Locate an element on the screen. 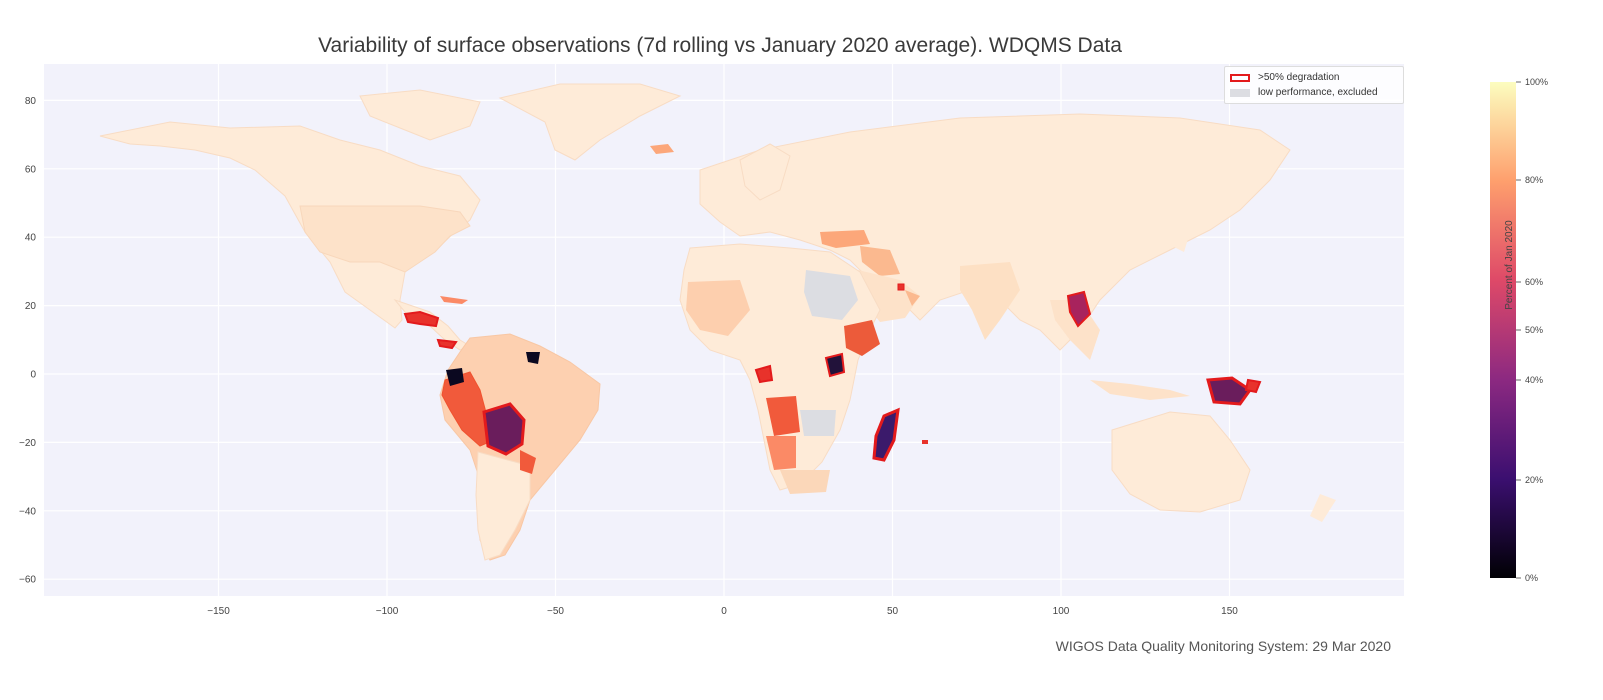 The height and width of the screenshot is (700, 1603). iceland-land is located at coordinates (662, 149).